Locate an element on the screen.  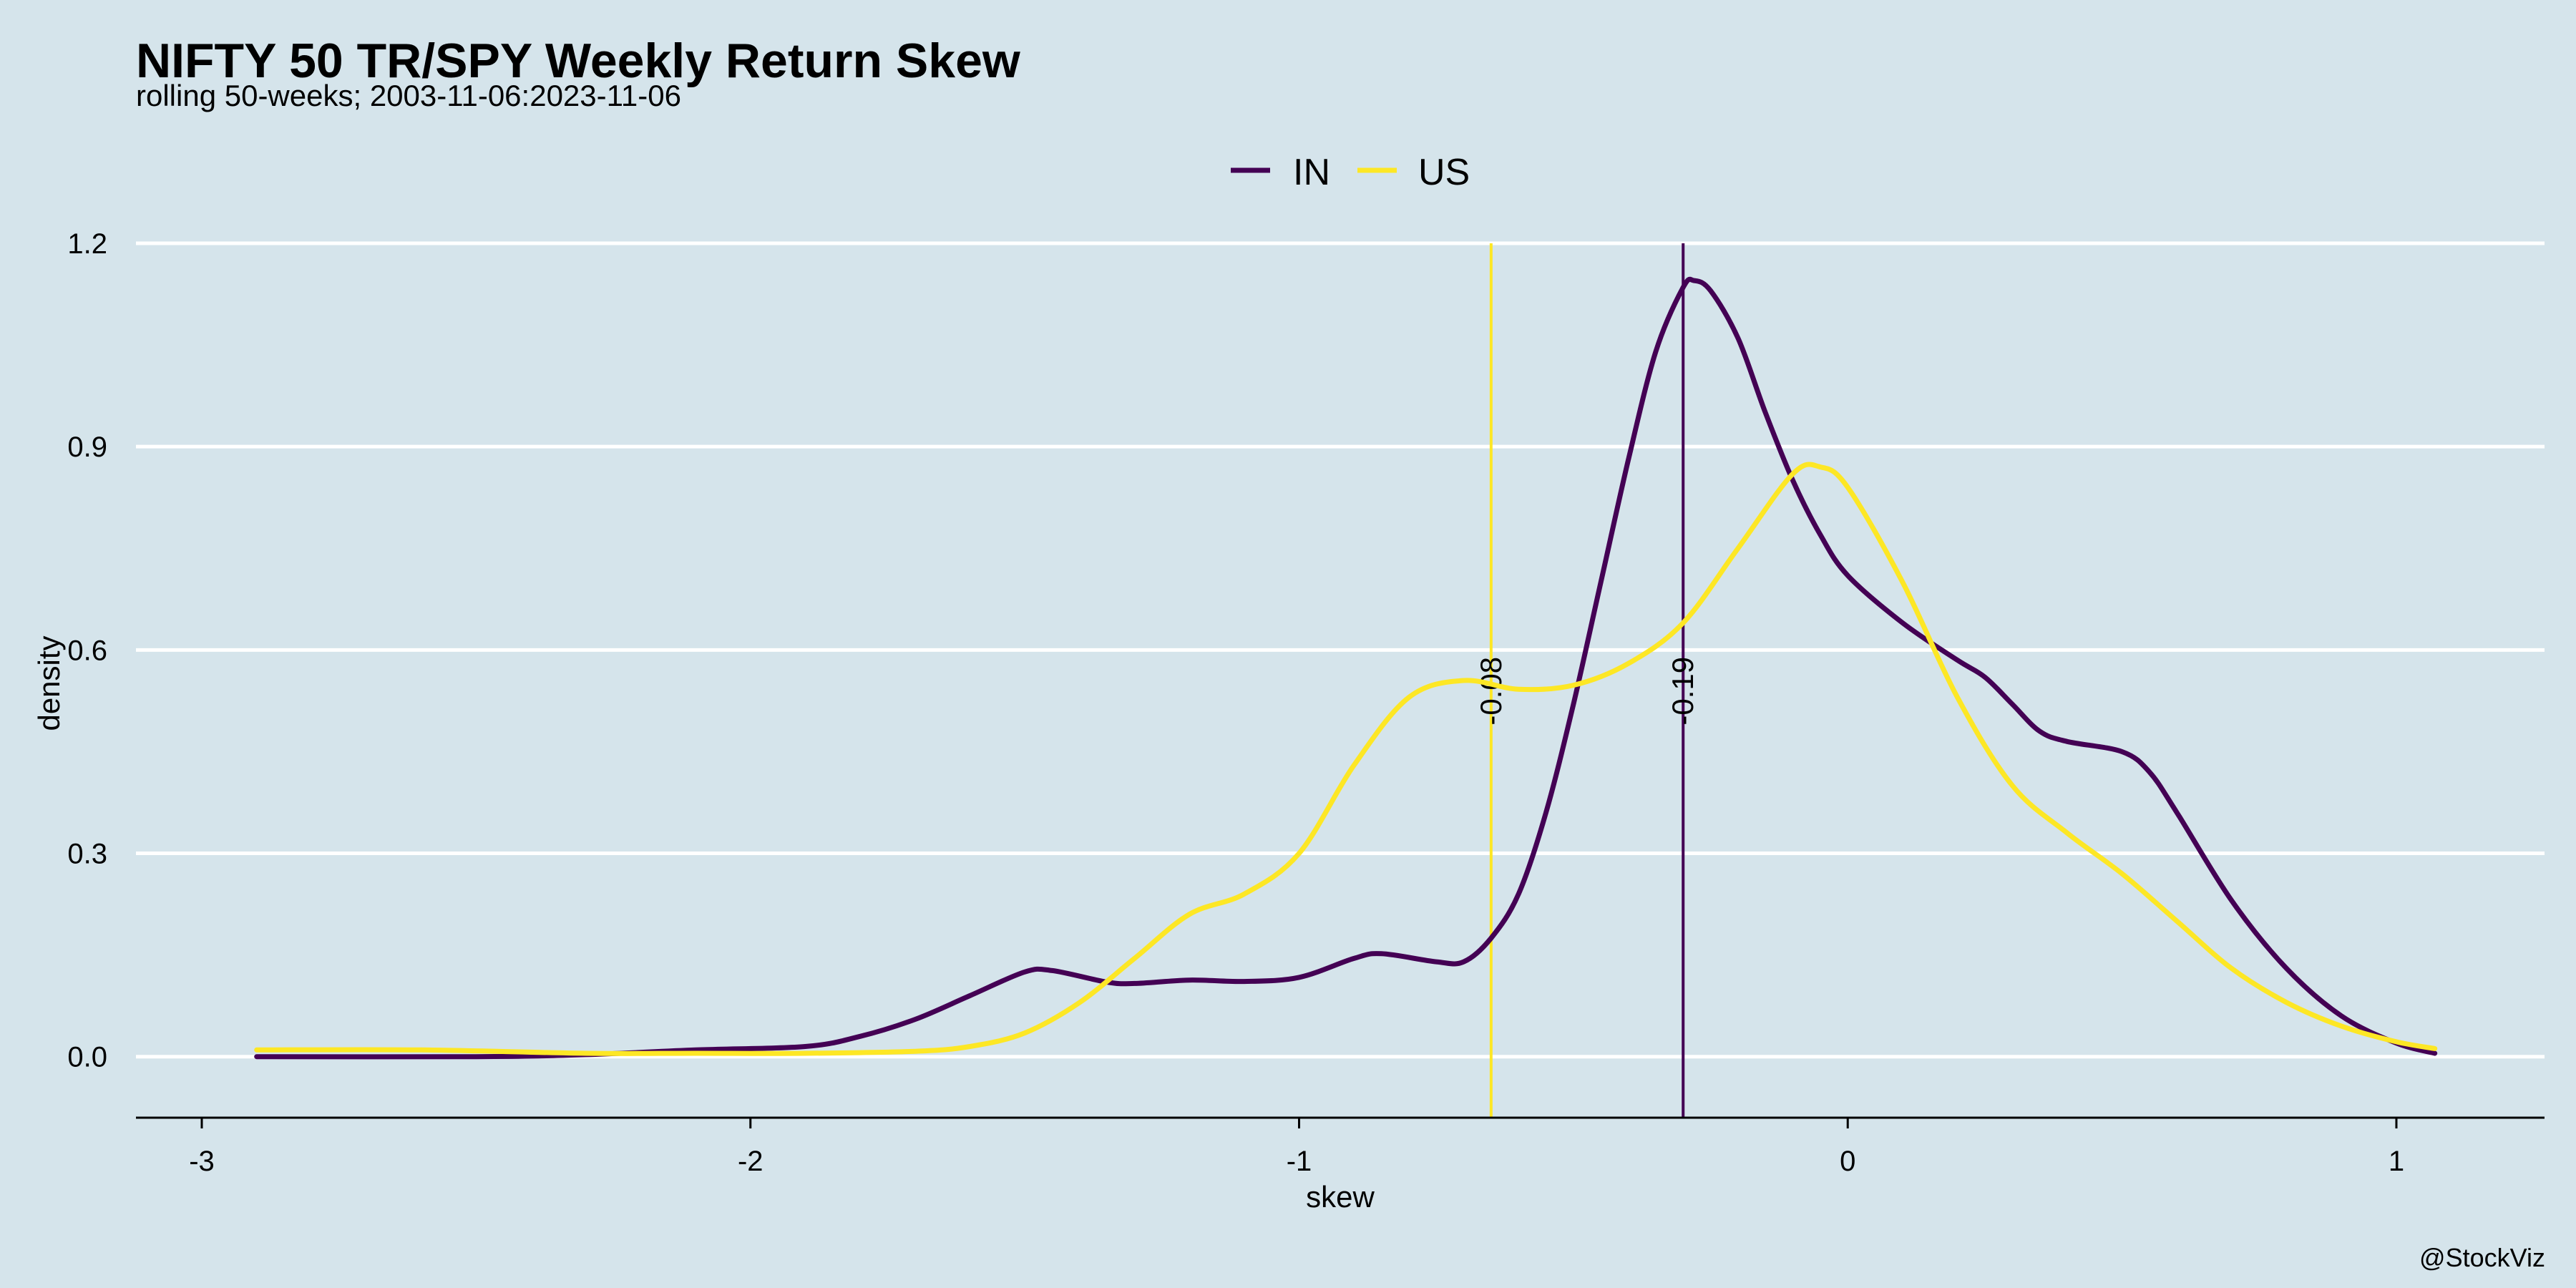
y-tick-label: 0.9 is located at coordinates (87, 447).